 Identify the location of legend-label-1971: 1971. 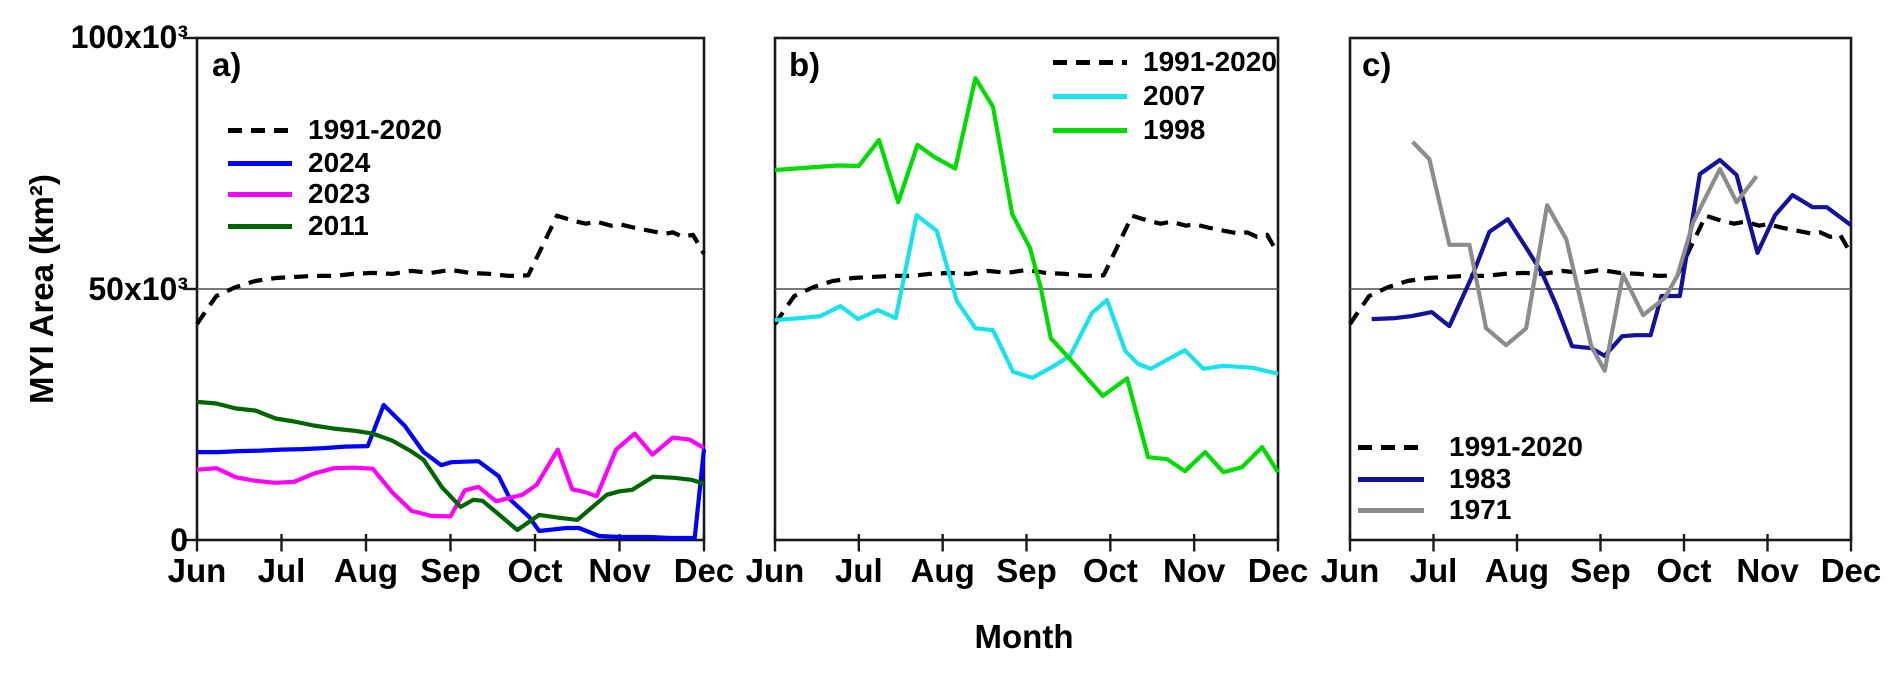
(1480, 509).